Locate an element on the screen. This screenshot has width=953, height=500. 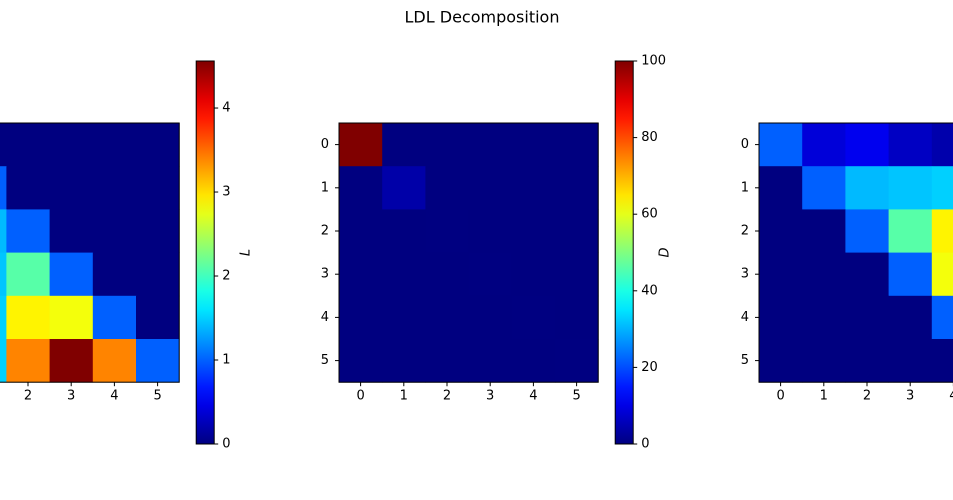
colorbar-label: D is located at coordinates (665, 252).